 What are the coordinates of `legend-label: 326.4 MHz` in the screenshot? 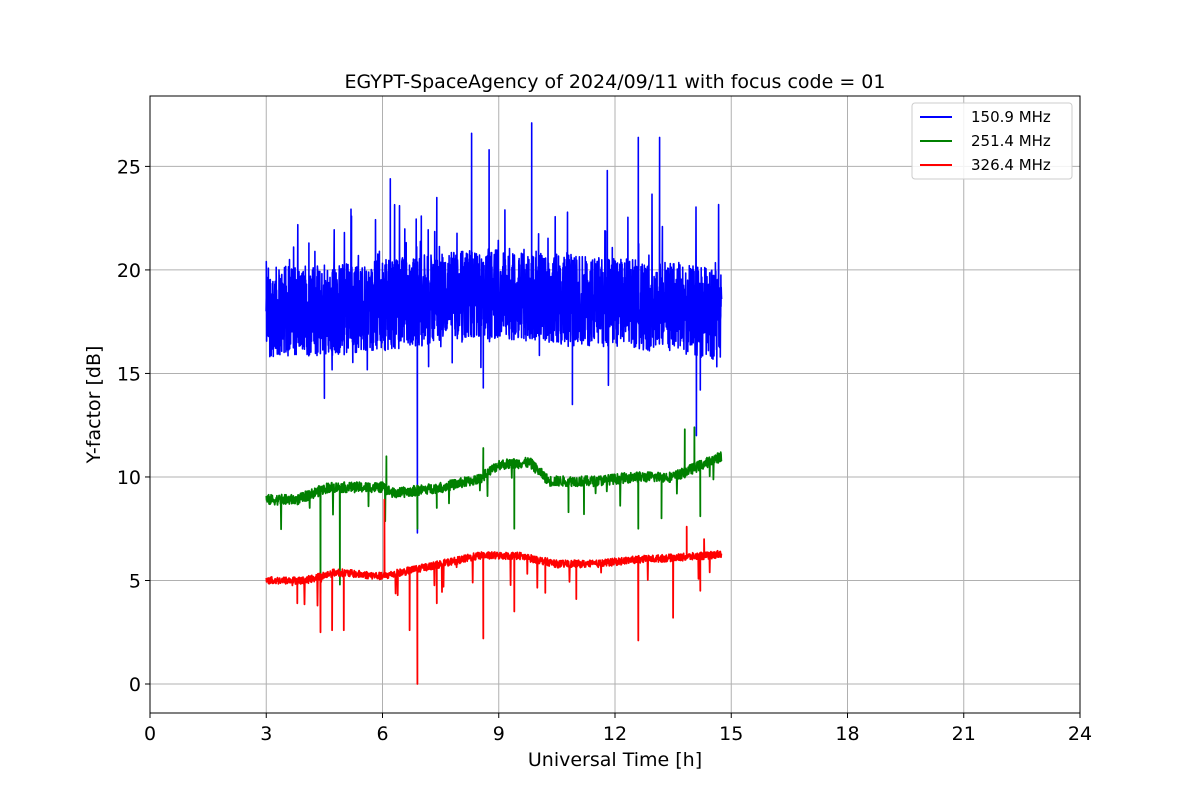 It's located at (1011, 165).